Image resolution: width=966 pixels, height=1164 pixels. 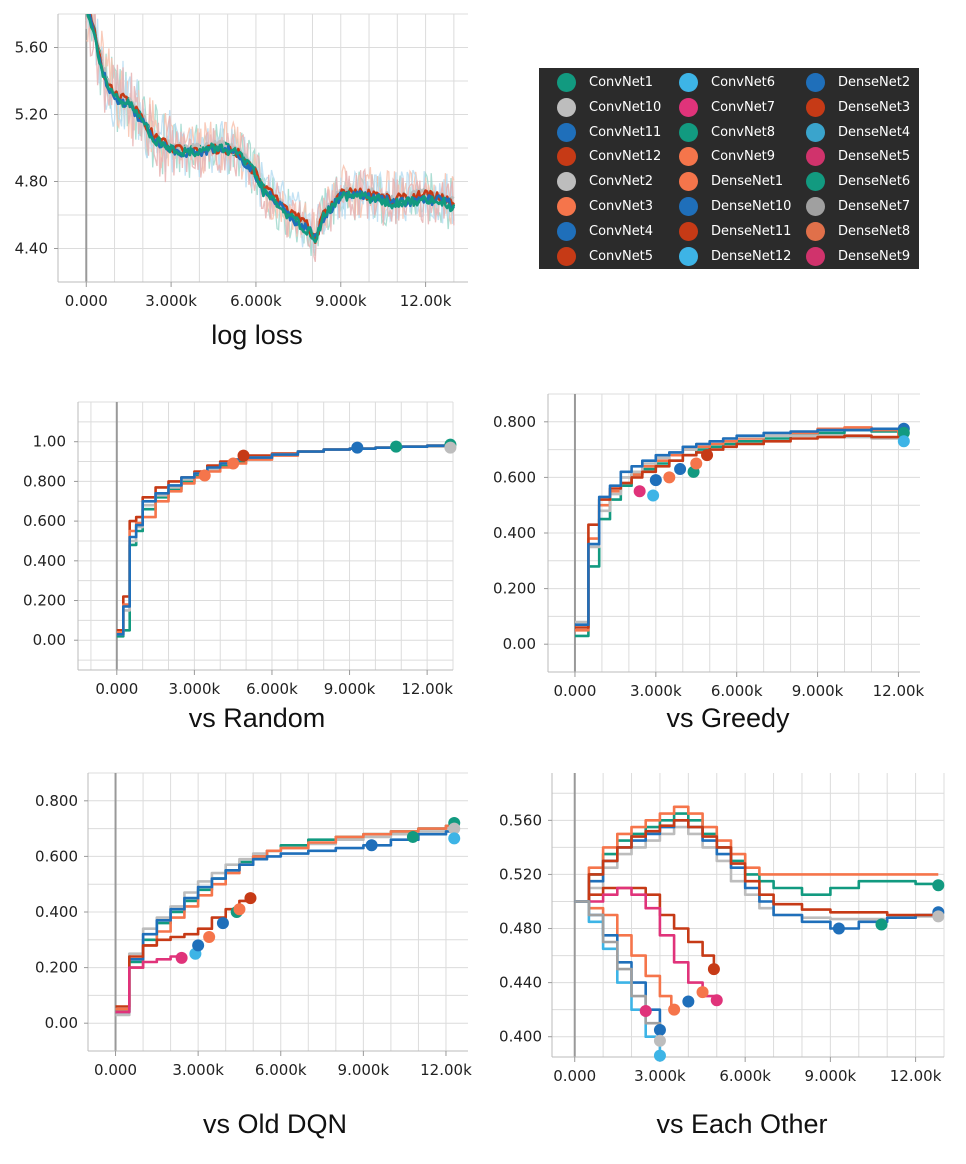 What do you see at coordinates (874, 206) in the screenshot?
I see `legend-label: DenseNet7` at bounding box center [874, 206].